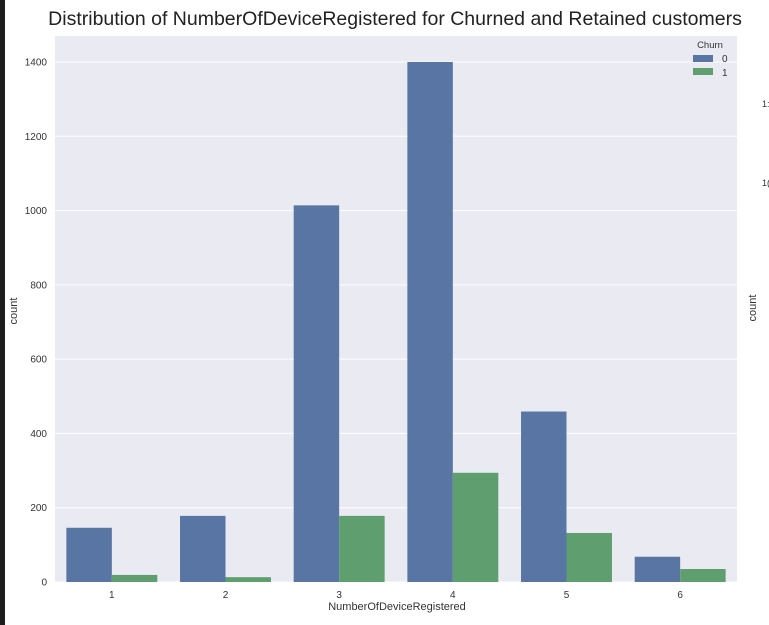 The width and height of the screenshot is (769, 625). I want to click on y-tick-label: 0, so click(44, 583).